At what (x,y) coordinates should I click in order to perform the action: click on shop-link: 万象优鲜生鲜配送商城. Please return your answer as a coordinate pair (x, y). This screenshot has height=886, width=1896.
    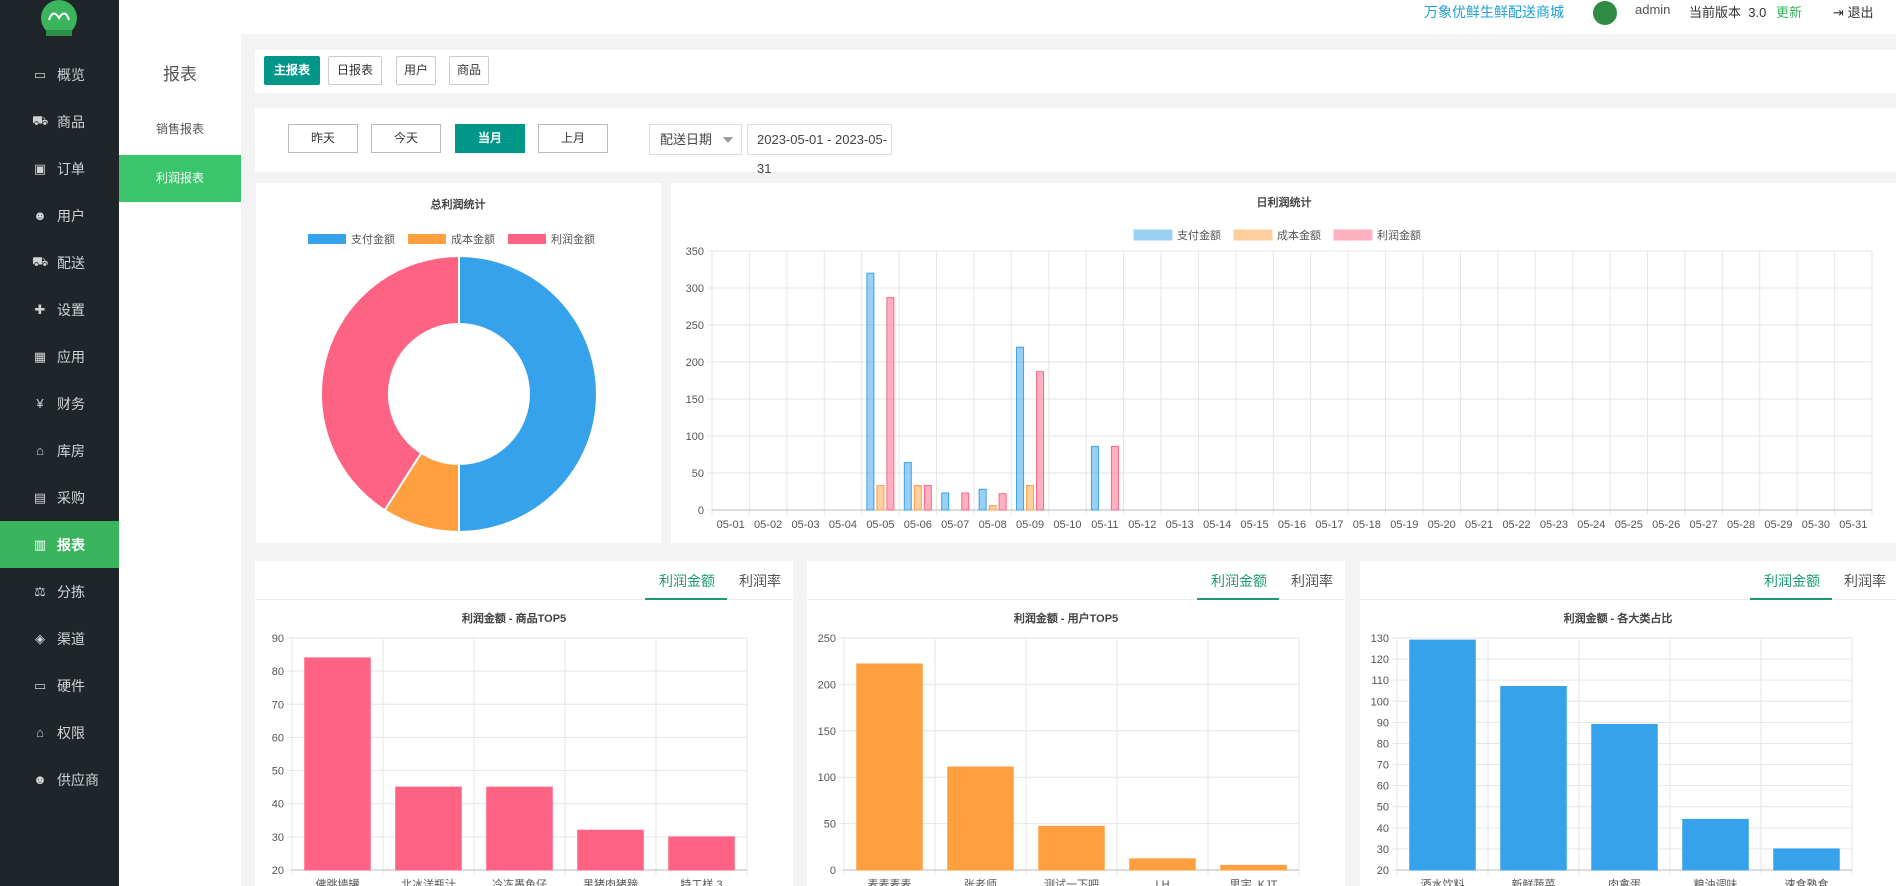
    Looking at the image, I should click on (1494, 12).